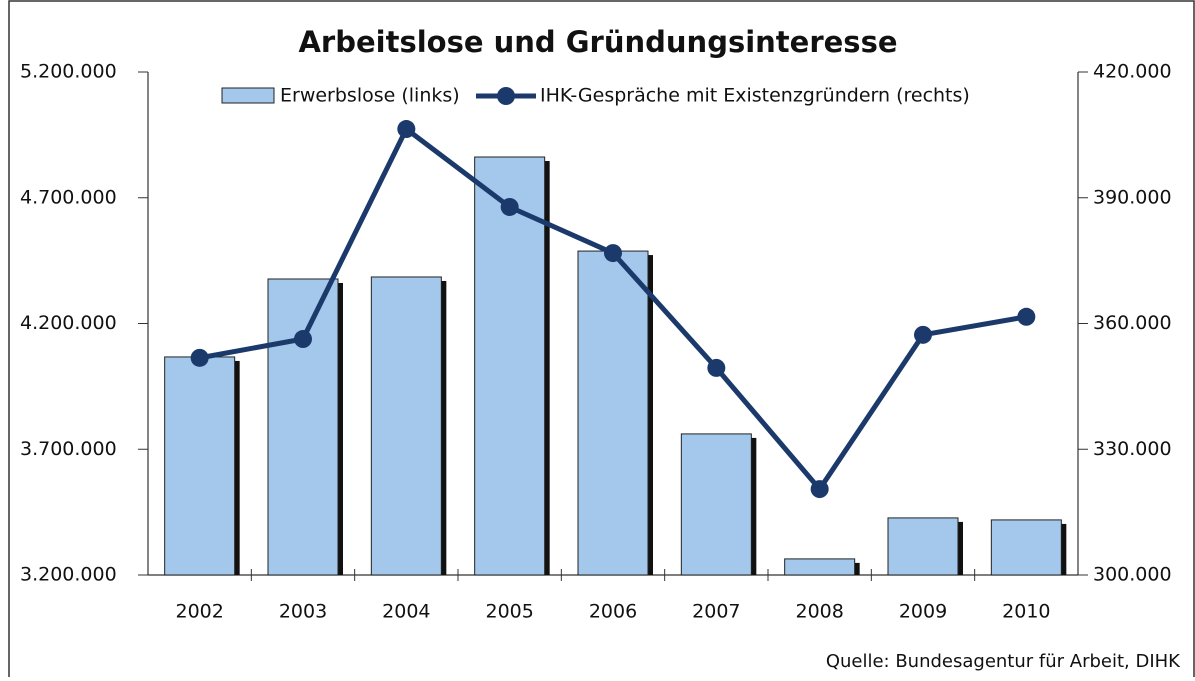  I want to click on y-tick-label: 3.200.000, so click(68, 575).